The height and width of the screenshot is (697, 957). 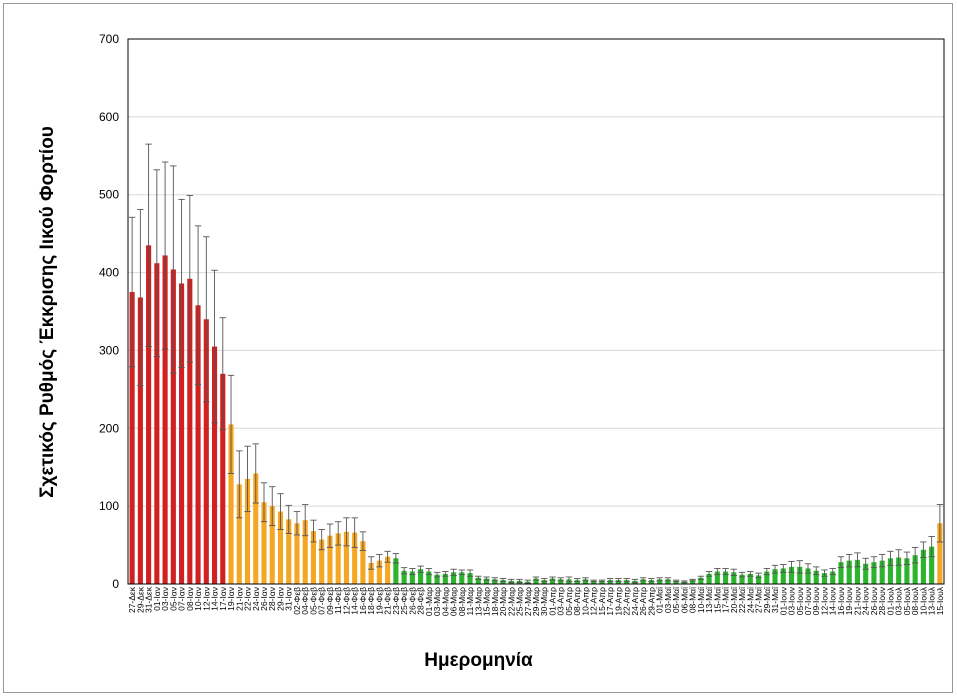 What do you see at coordinates (47, 312) in the screenshot?
I see `y-axis-label: Σχετικός Ρυθμός Έκκρισης Ιικού Φορτίου` at bounding box center [47, 312].